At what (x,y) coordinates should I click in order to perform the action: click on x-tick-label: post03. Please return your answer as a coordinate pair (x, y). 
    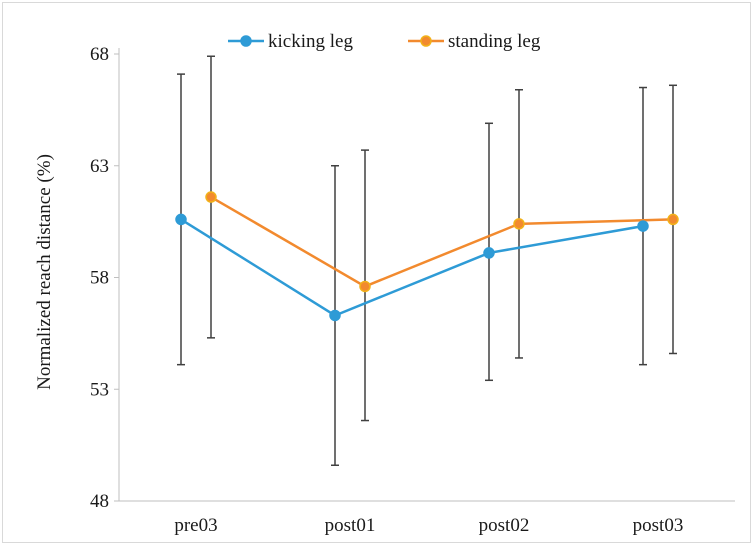
    Looking at the image, I should click on (658, 525).